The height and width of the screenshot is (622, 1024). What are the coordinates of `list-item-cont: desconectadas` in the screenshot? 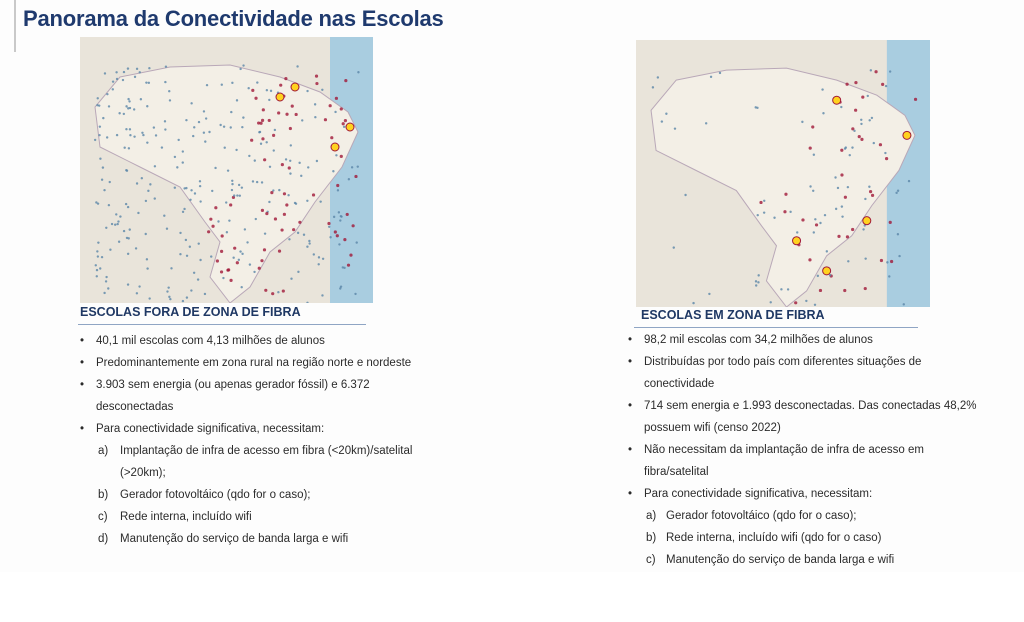 It's located at (135, 407).